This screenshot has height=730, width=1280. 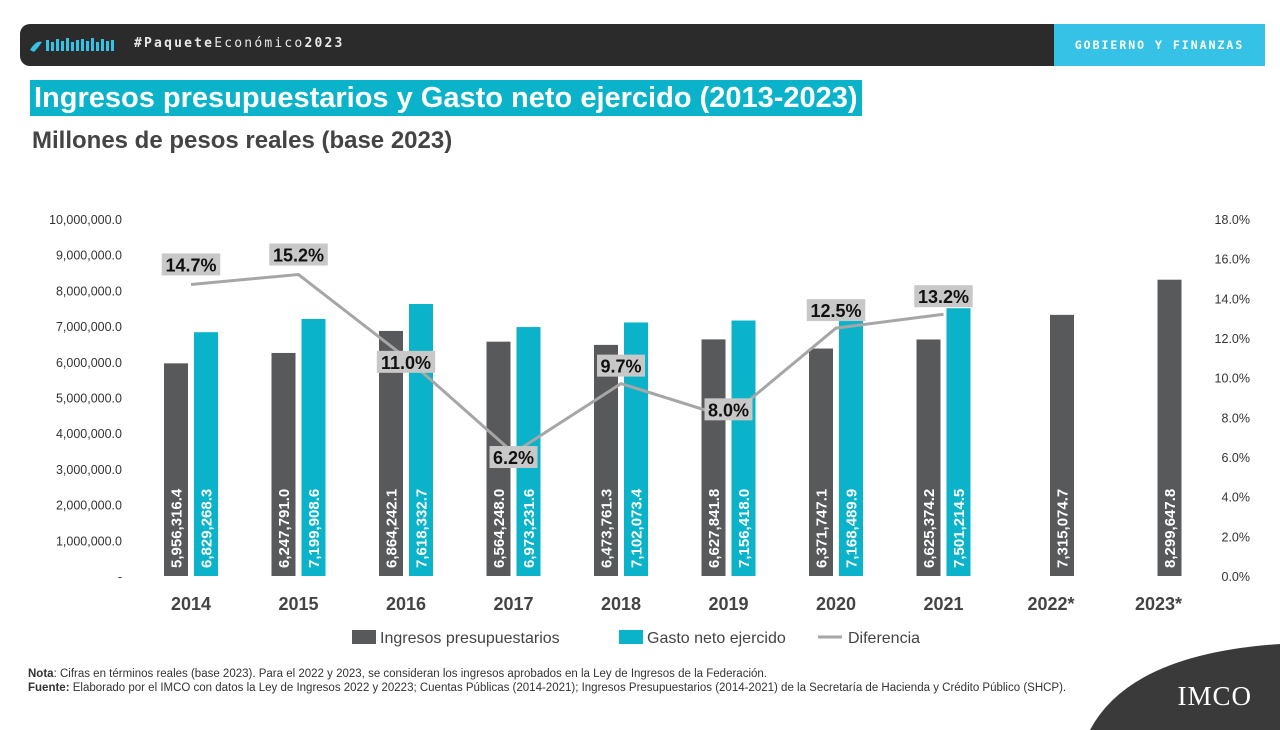 What do you see at coordinates (120, 577) in the screenshot?
I see `left-axis-tick-label: -` at bounding box center [120, 577].